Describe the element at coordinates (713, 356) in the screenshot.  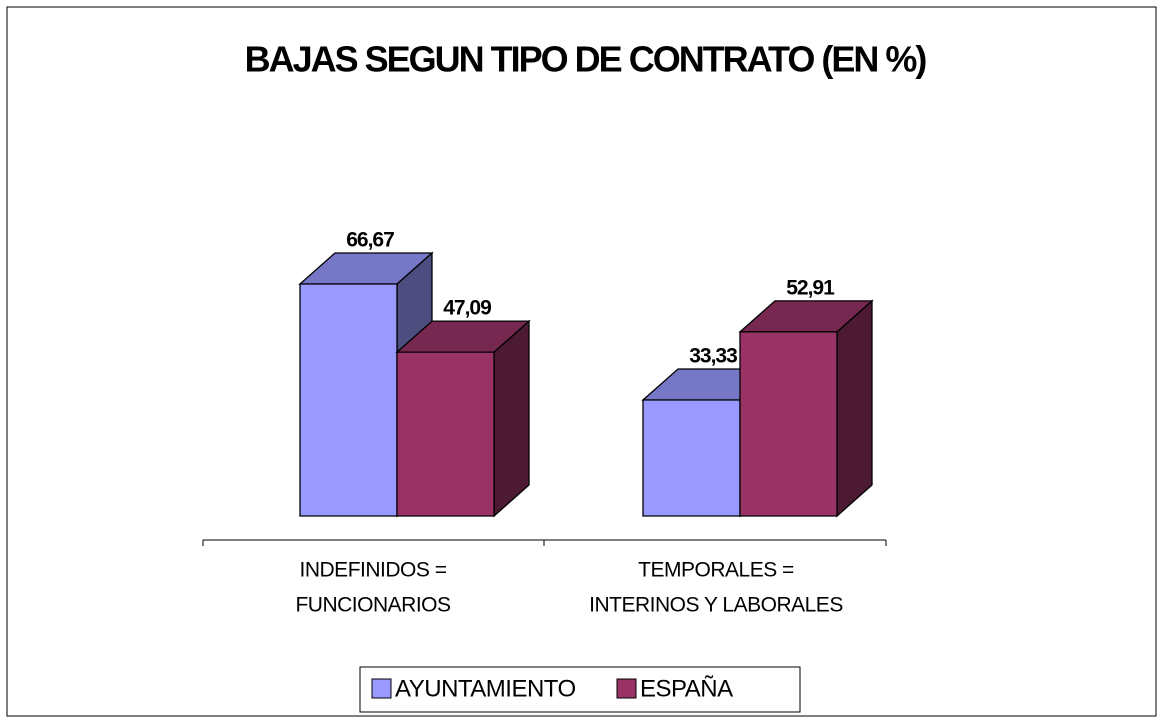
I see `data-label: 33,33` at that location.